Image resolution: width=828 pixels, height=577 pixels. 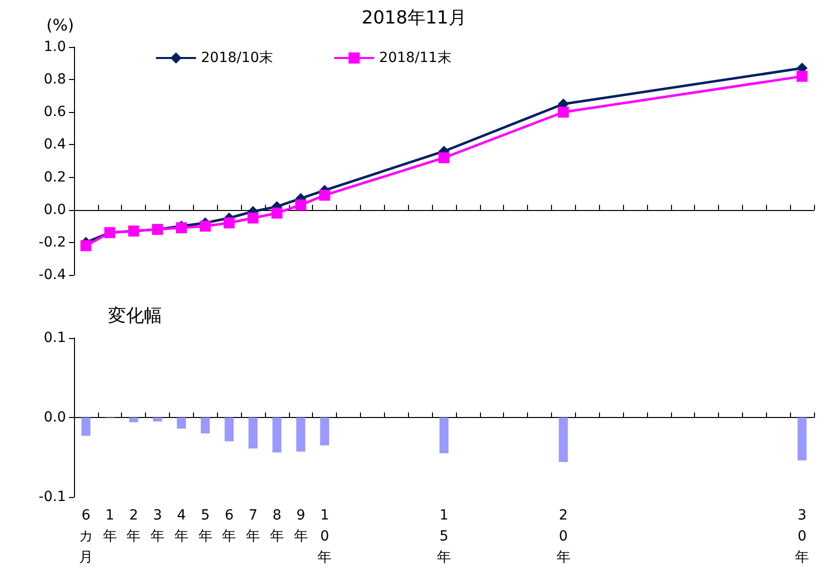 What do you see at coordinates (55, 47) in the screenshot?
I see `y-tick-label: 1.0` at bounding box center [55, 47].